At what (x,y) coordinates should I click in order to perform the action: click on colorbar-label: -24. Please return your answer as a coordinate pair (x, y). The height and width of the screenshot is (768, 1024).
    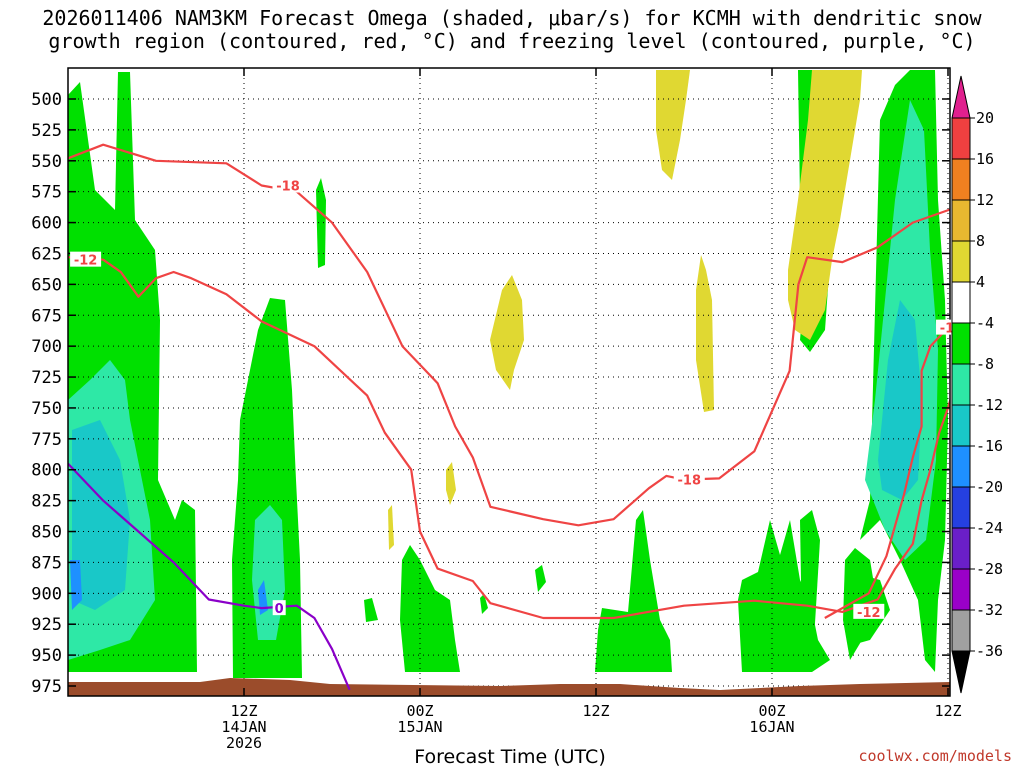
    Looking at the image, I should click on (989, 528).